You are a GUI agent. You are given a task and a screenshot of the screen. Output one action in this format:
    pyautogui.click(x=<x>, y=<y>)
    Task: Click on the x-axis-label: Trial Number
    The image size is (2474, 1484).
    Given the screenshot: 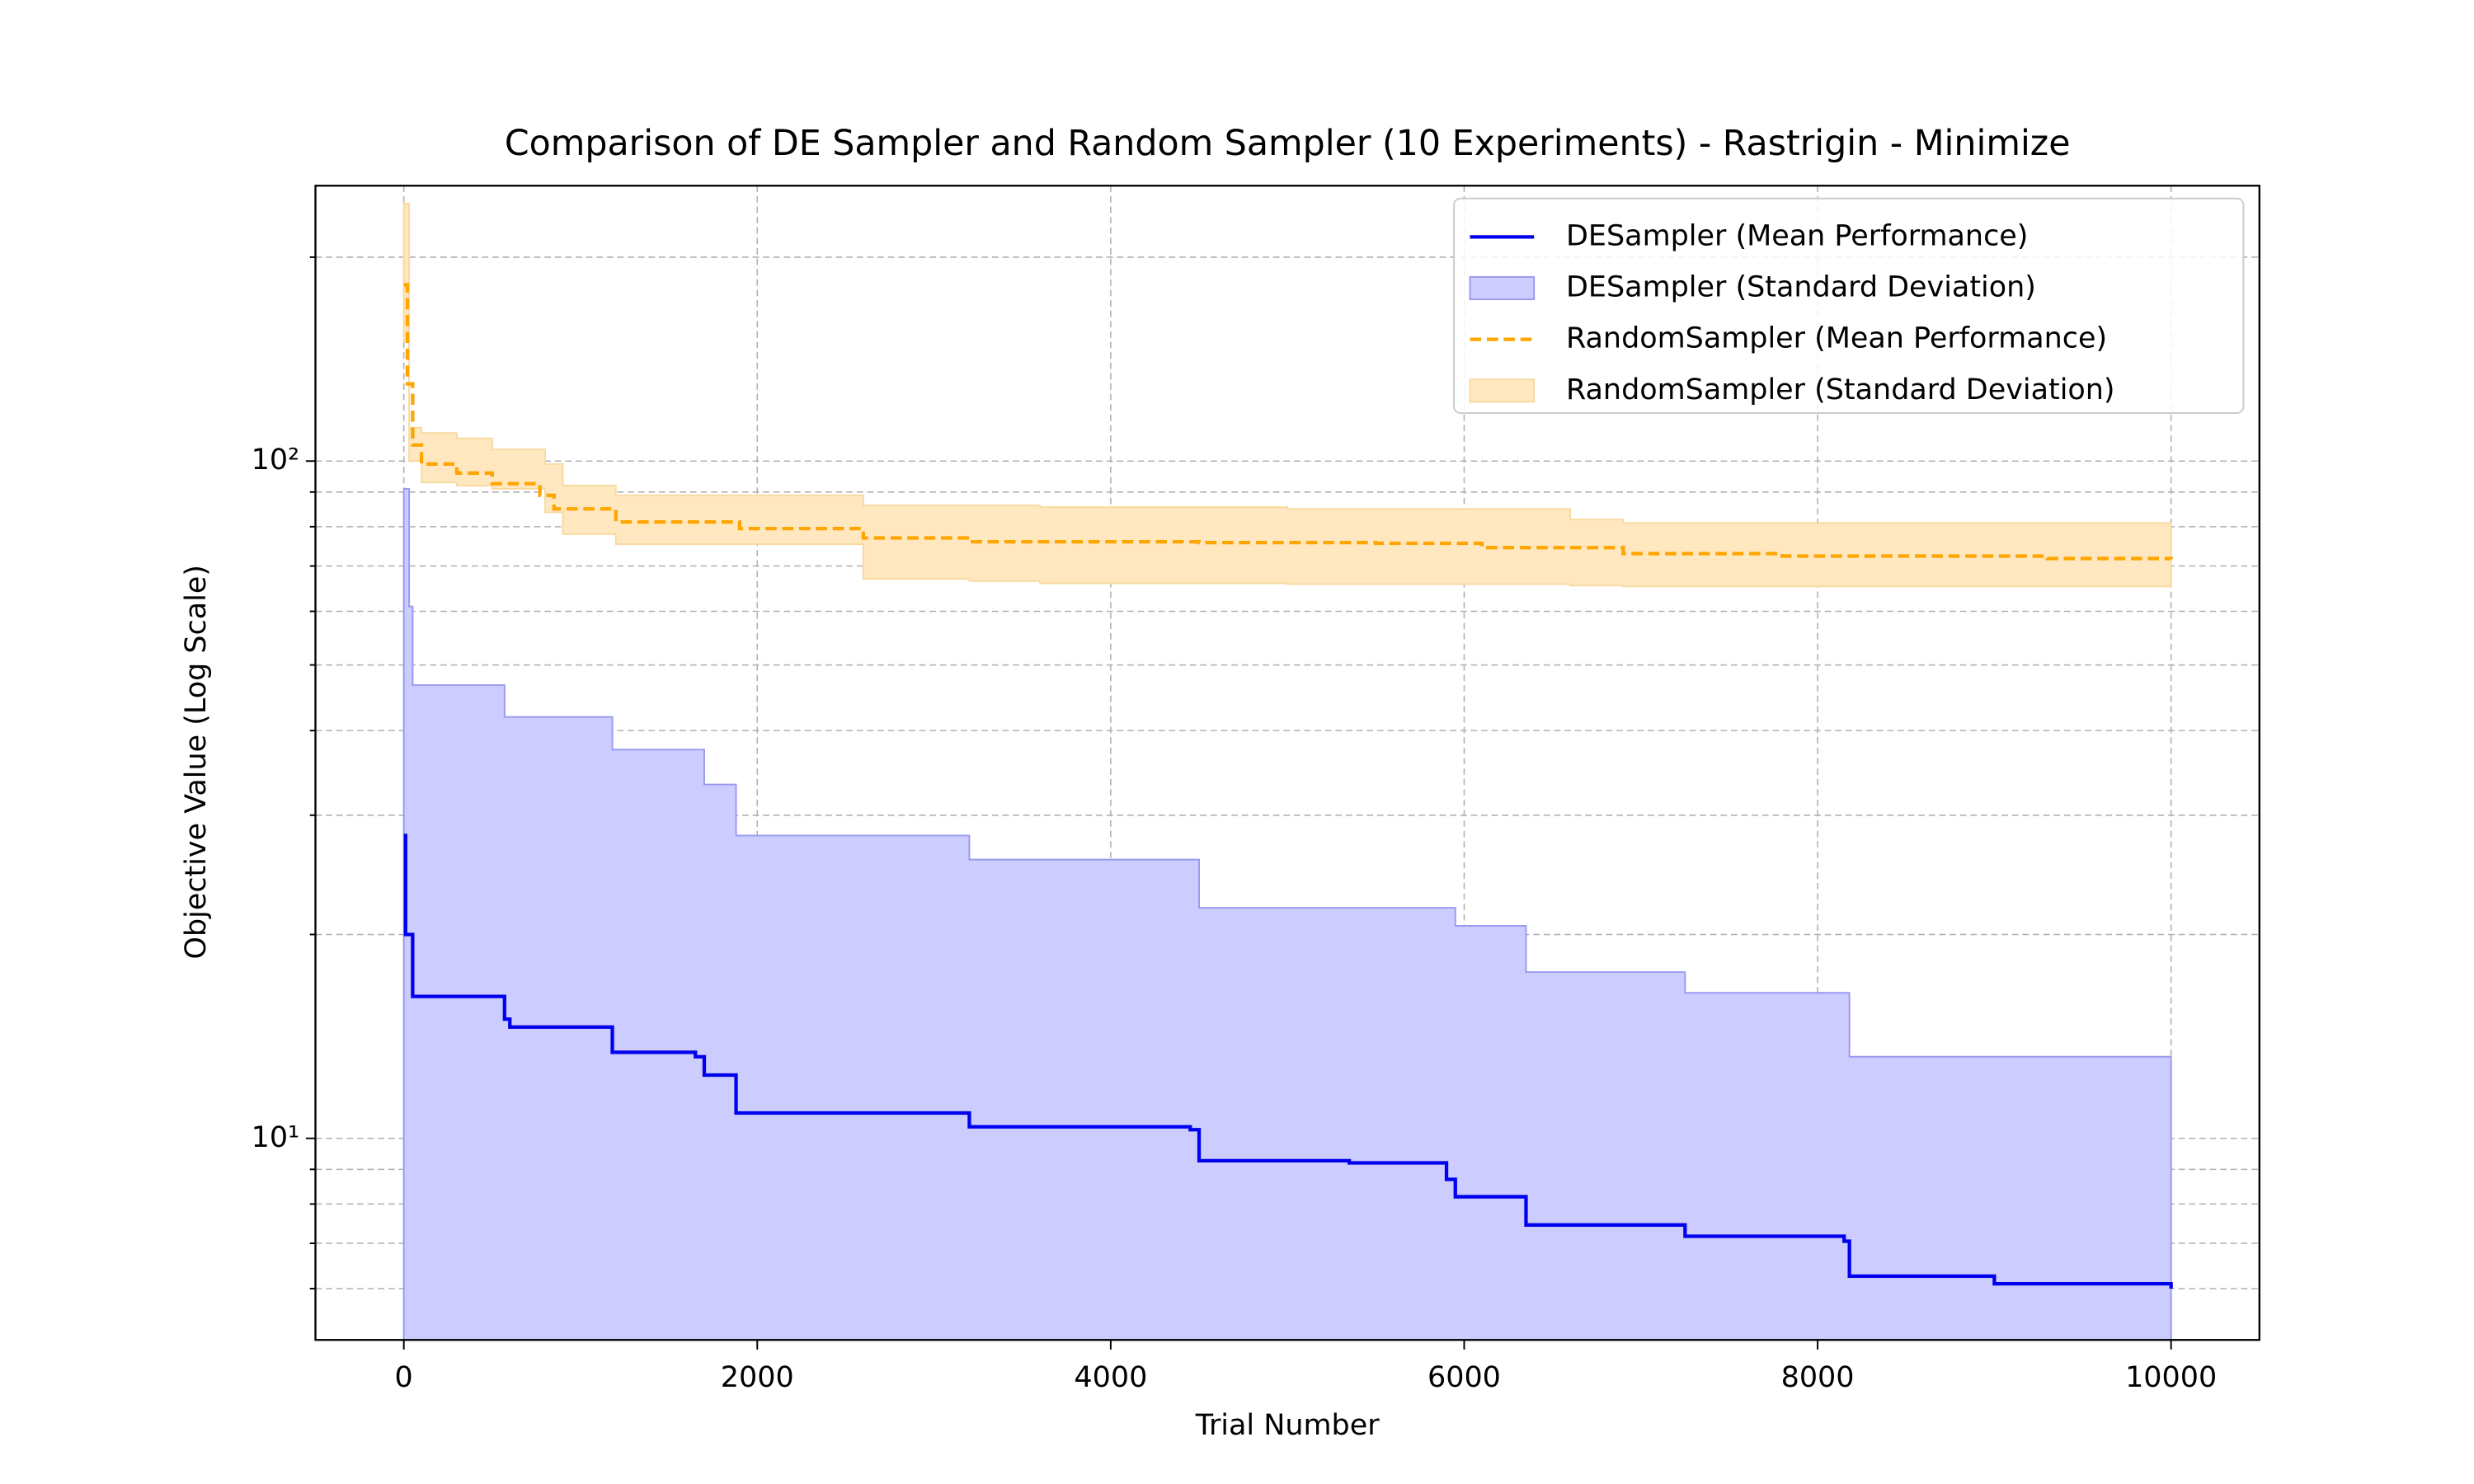 What is the action you would take?
    pyautogui.click(x=1287, y=1425)
    